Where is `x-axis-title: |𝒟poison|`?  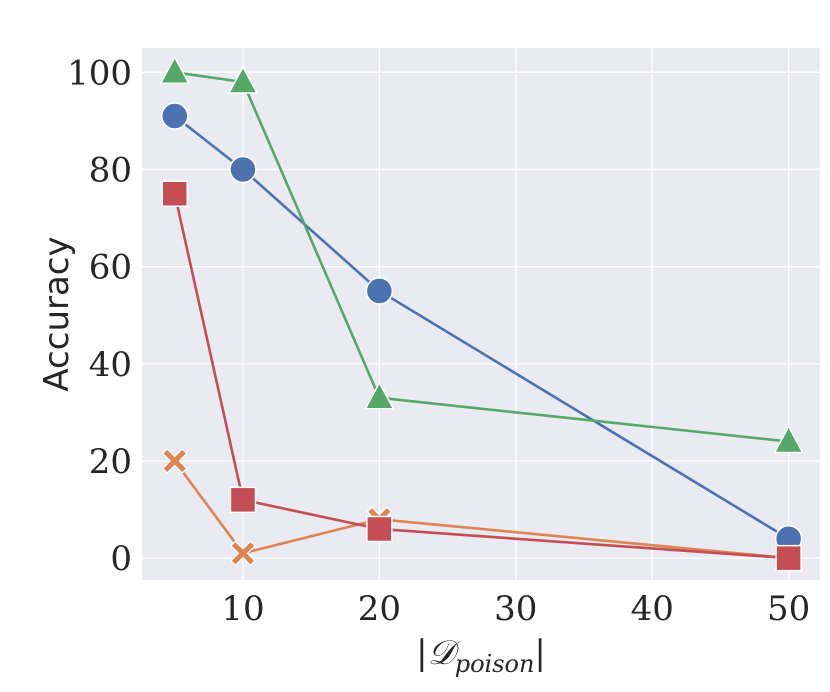
x-axis-title: |𝒟poison| is located at coordinates (481, 655).